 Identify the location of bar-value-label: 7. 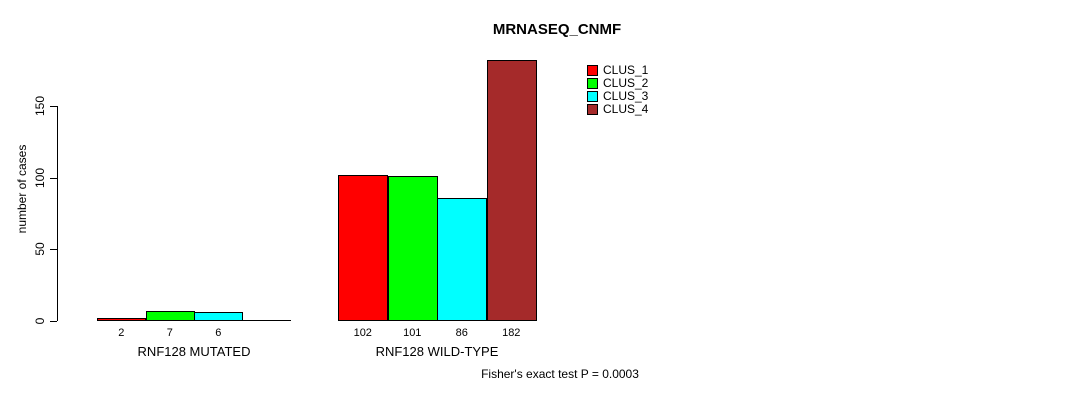
(169, 333).